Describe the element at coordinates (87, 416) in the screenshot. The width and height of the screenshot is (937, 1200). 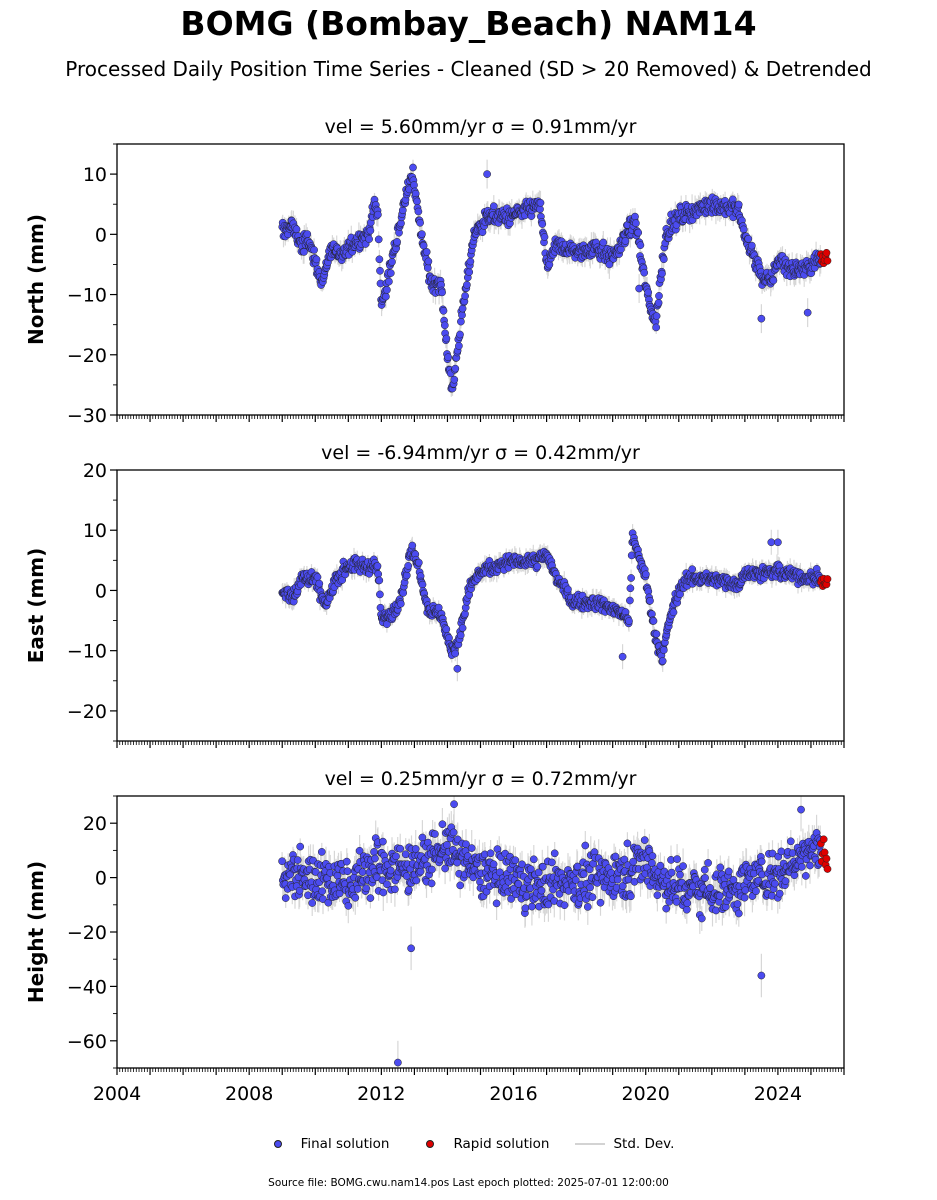
I see `y-tick-label: −30` at that location.